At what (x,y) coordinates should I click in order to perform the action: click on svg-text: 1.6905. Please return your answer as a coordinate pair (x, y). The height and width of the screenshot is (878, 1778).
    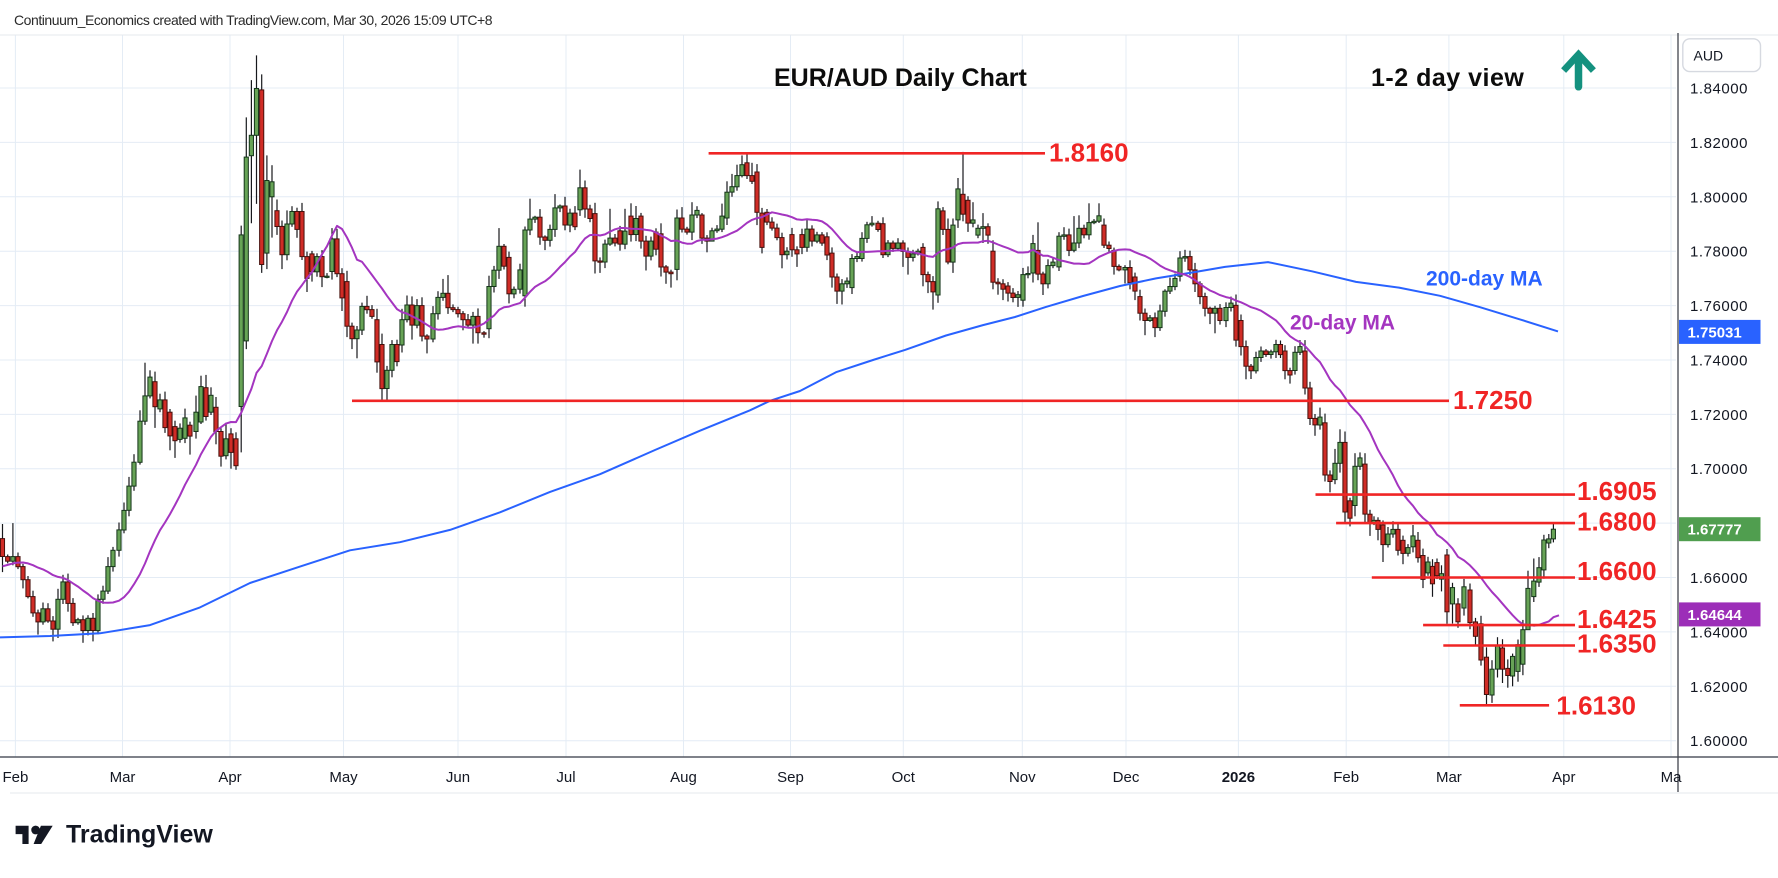
    Looking at the image, I should click on (1617, 491).